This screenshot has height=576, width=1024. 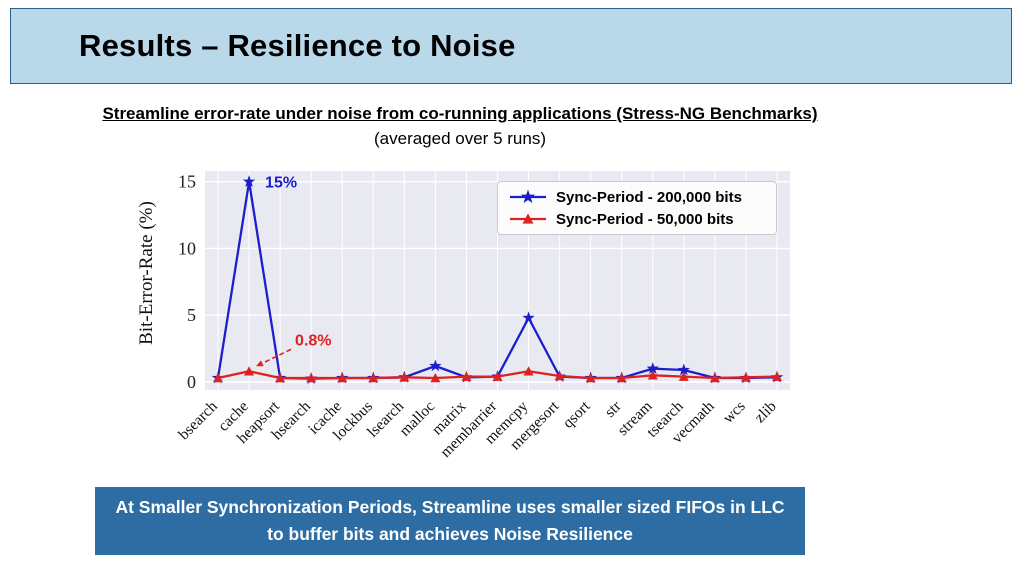 What do you see at coordinates (649, 197) in the screenshot?
I see `legend-label: Sync-Period - 200,000 bits` at bounding box center [649, 197].